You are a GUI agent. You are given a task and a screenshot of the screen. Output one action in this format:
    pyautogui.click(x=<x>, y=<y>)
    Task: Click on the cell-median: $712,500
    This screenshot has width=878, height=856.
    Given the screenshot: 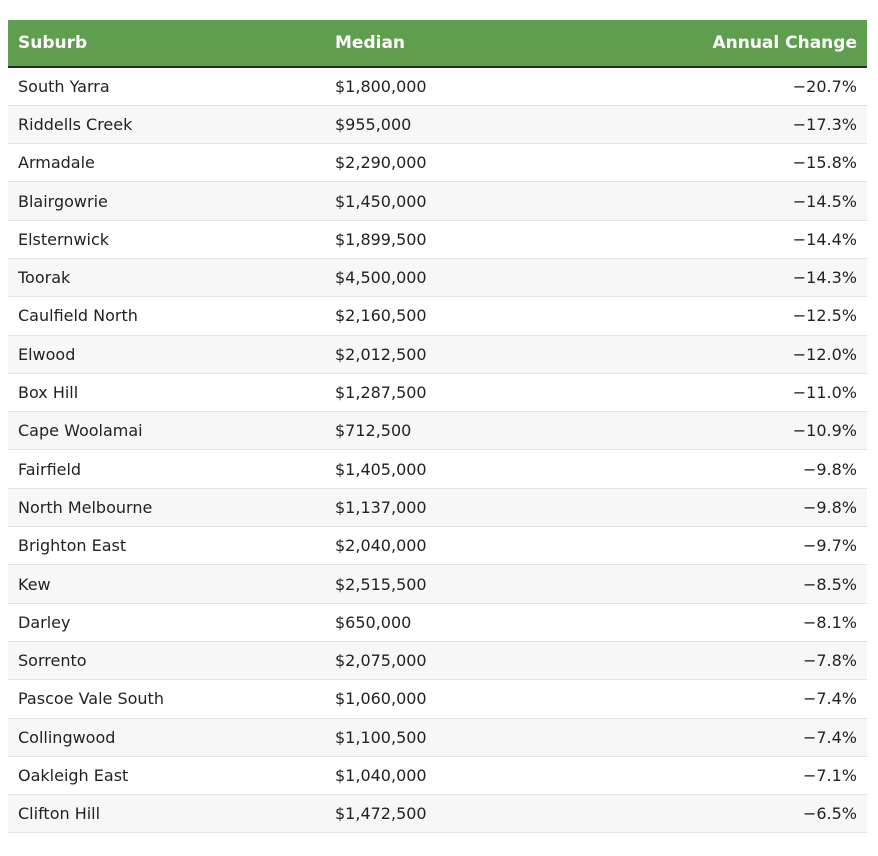 What is the action you would take?
    pyautogui.click(x=373, y=431)
    